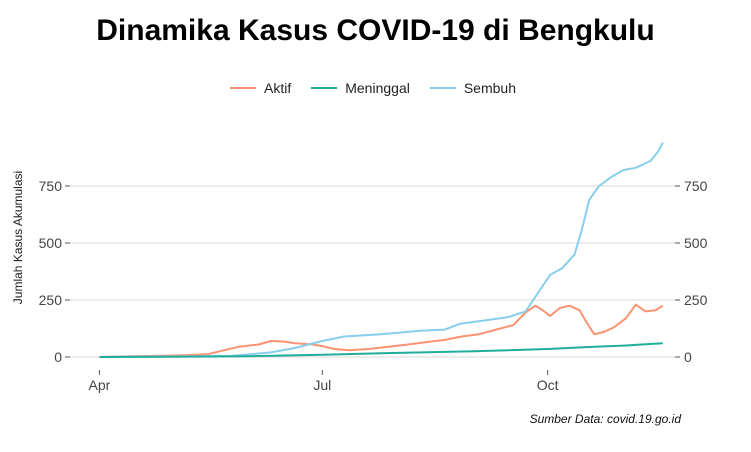 Image resolution: width=751 pixels, height=452 pixels. What do you see at coordinates (18, 237) in the screenshot?
I see `y-axis-label: Jumlah Kasus Akumulasi` at bounding box center [18, 237].